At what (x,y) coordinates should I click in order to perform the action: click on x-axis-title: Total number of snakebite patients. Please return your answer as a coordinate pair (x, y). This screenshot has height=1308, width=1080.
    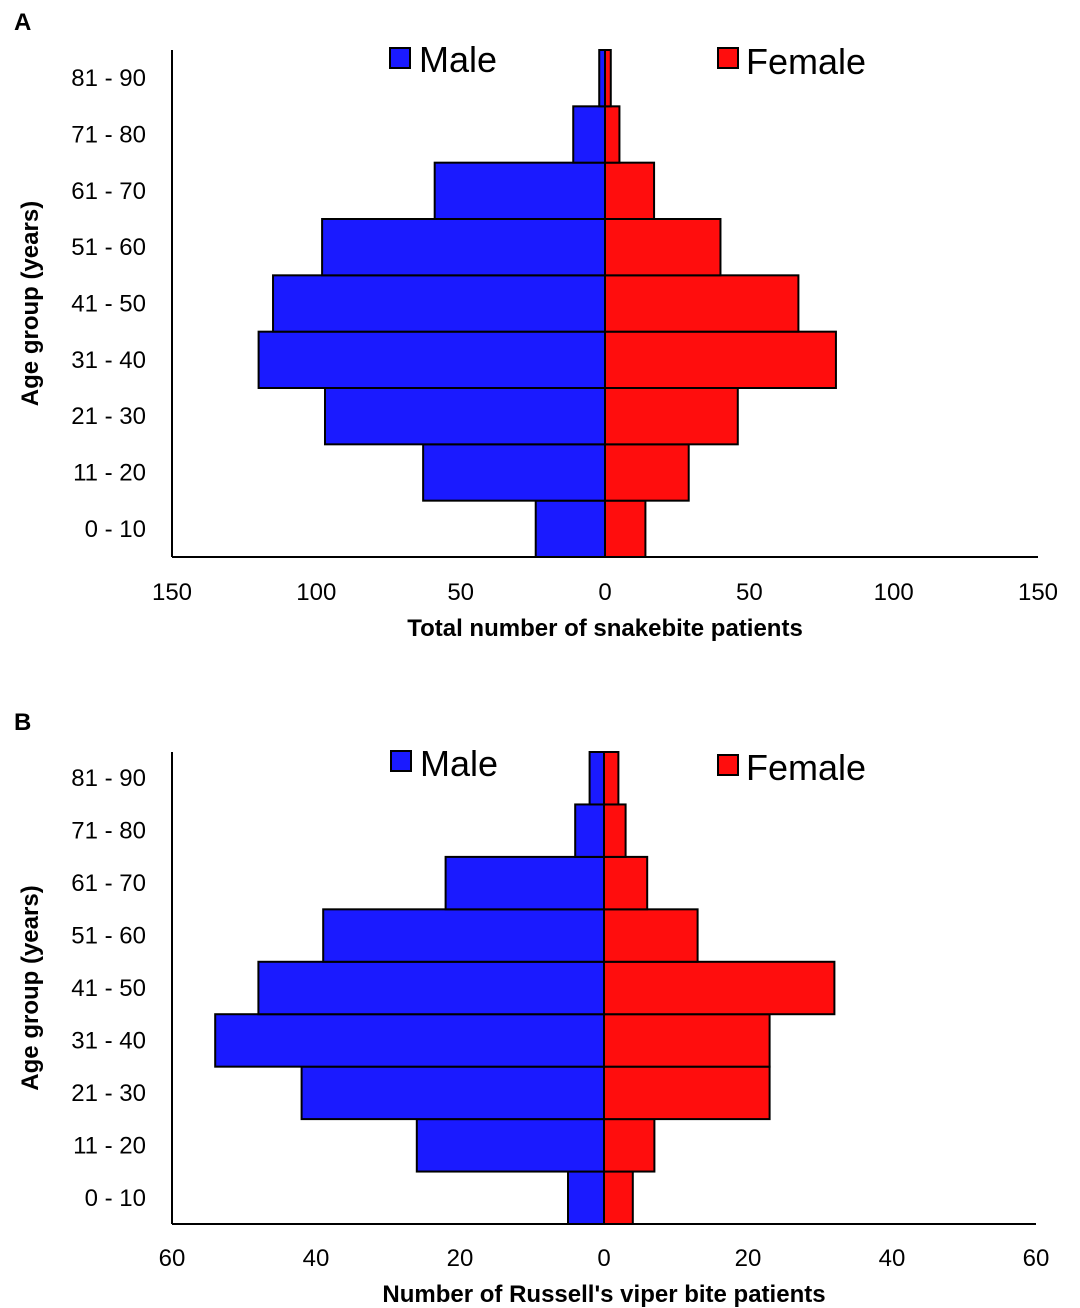
    Looking at the image, I should click on (605, 628).